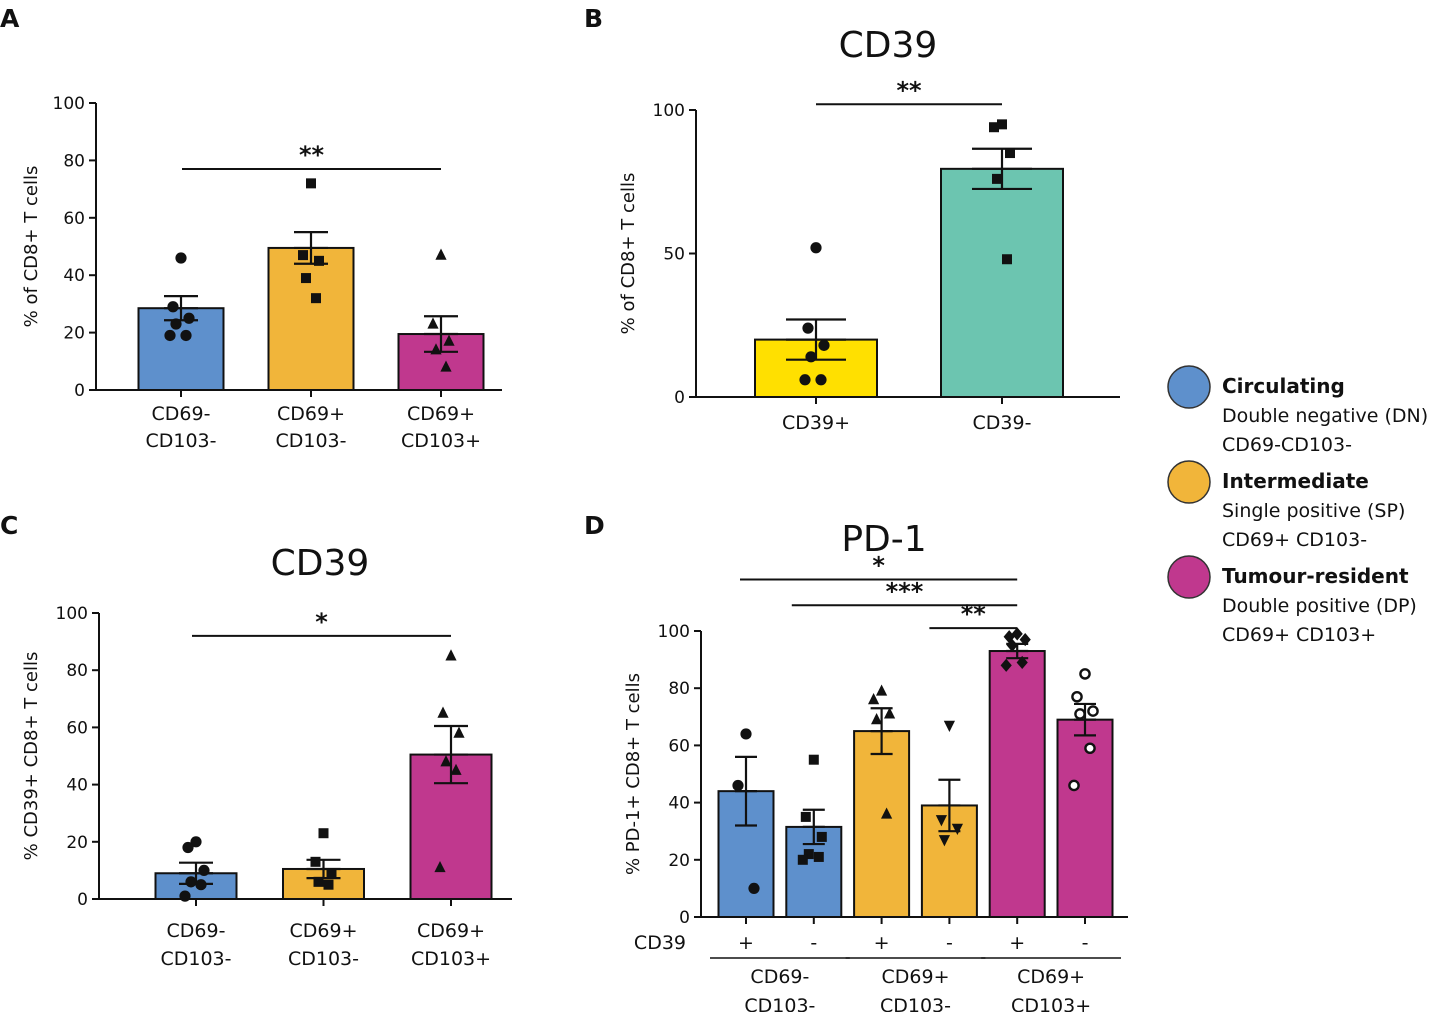 The height and width of the screenshot is (1012, 1436). I want to click on panel-c-significance-label: *, so click(321, 622).